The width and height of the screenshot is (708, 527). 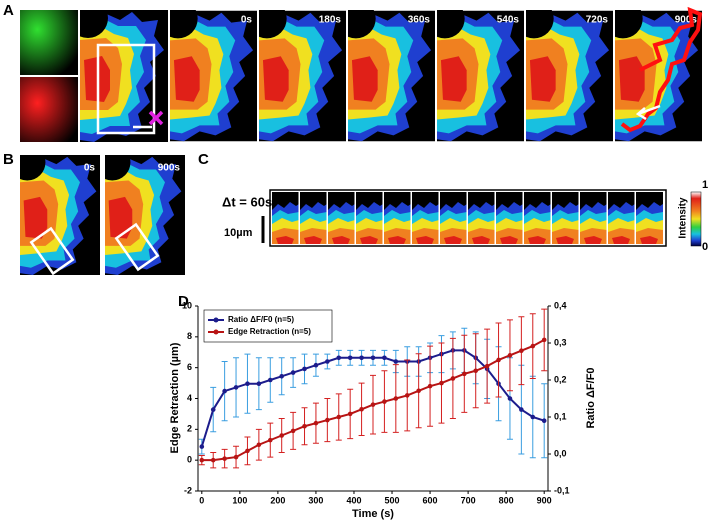 What do you see at coordinates (696, 219) in the screenshot?
I see `colorbar` at bounding box center [696, 219].